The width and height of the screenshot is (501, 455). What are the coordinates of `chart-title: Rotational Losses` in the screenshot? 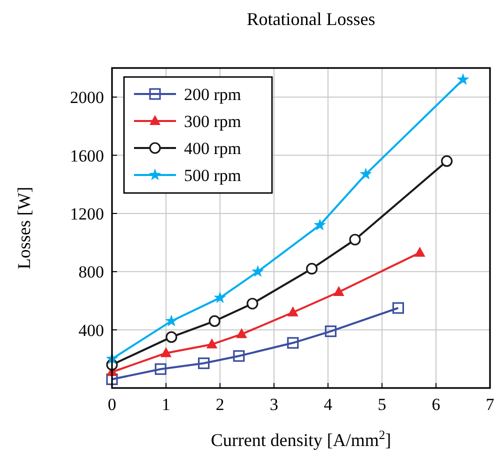 It's located at (311, 19).